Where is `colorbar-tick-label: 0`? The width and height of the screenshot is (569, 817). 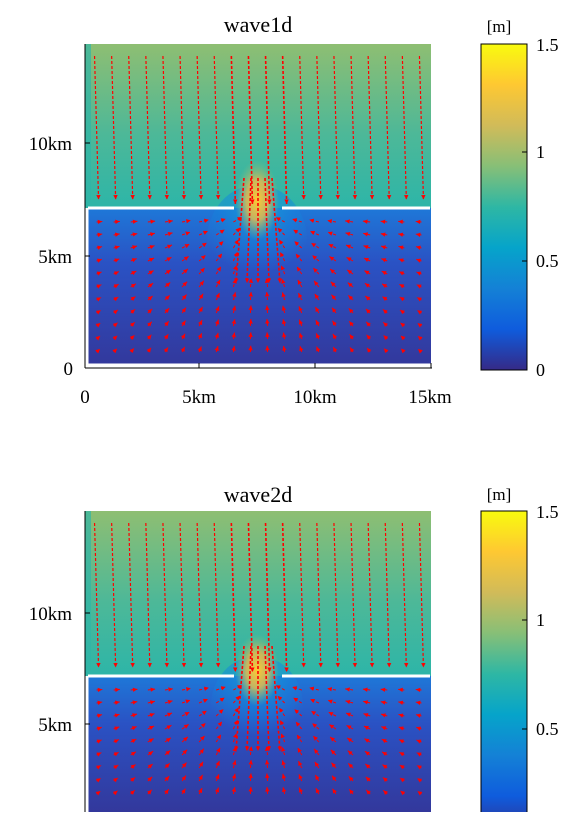
colorbar-tick-label: 0 is located at coordinates (540, 370).